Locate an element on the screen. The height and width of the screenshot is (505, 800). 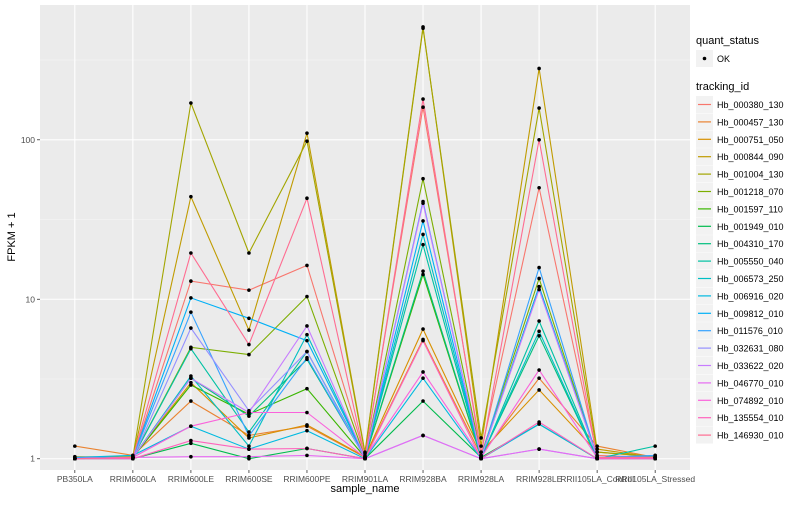
y-tick-label: 10 is located at coordinates (31, 299).